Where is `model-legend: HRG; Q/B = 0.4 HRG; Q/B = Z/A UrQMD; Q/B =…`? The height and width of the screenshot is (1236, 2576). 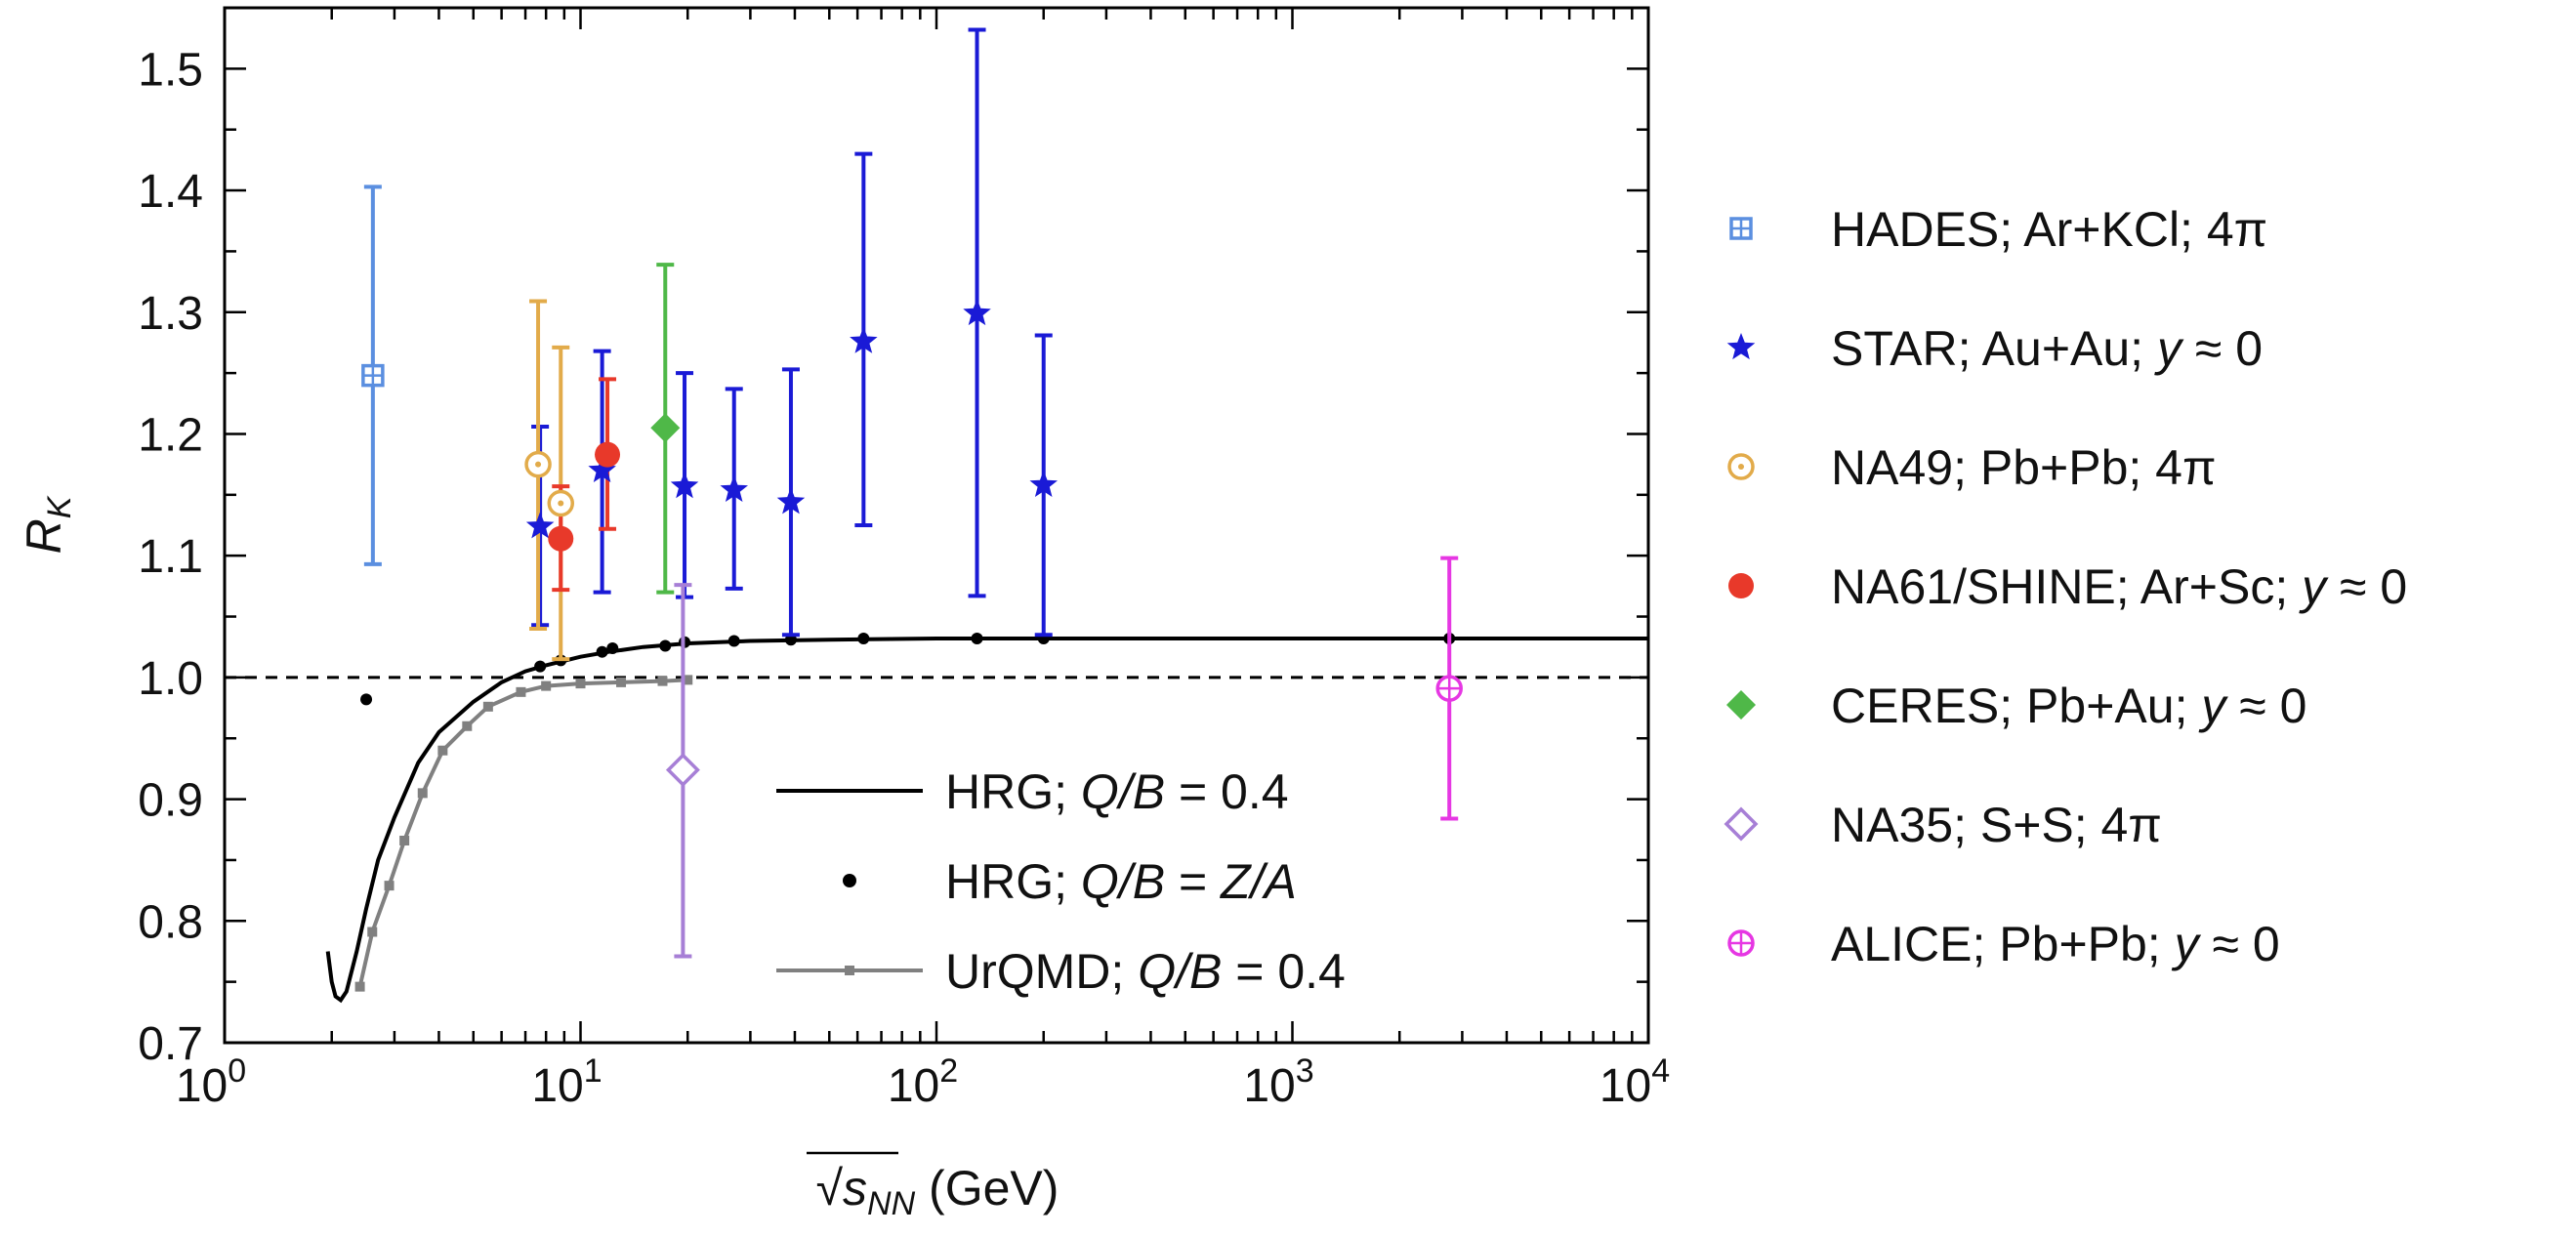
model-legend: HRG; Q/B = 0.4 HRG; Q/B = Z/A UrQMD; Q/B =… is located at coordinates (1061, 881).